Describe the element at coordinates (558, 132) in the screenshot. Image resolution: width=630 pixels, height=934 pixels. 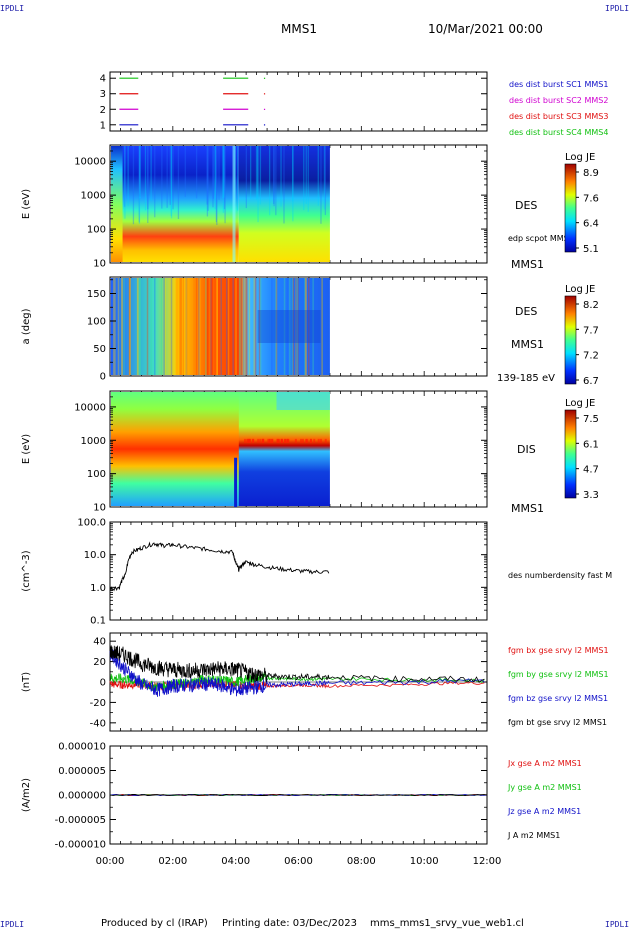
I see `legend-coverage-4: des dist burst SC4 MMS4` at that location.